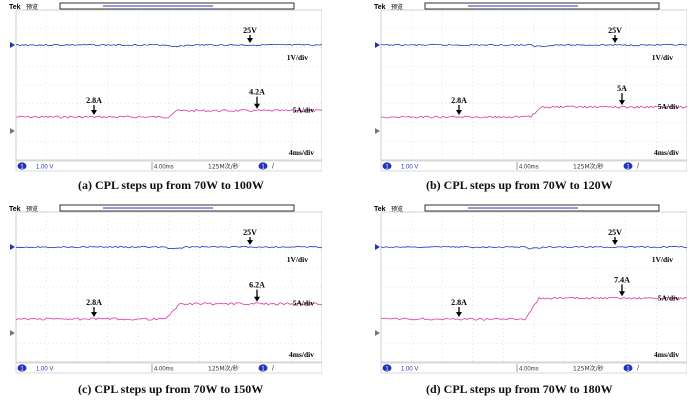  I want to click on caption-a: (a) CPL steps up from 70W to 100W, so click(171, 185).